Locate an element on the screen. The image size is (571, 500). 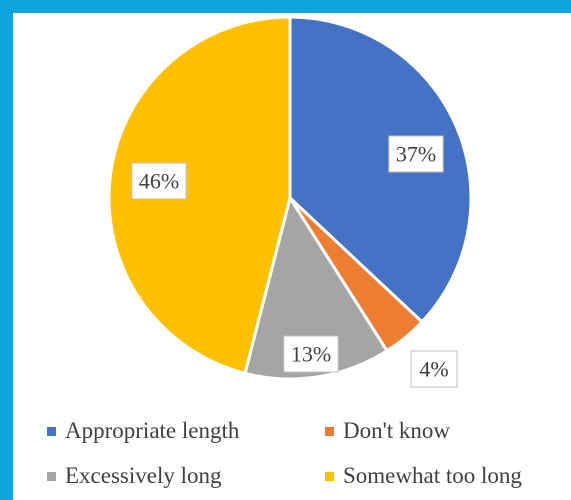
legend-swatch-somewhat-too-long is located at coordinates (329, 476).